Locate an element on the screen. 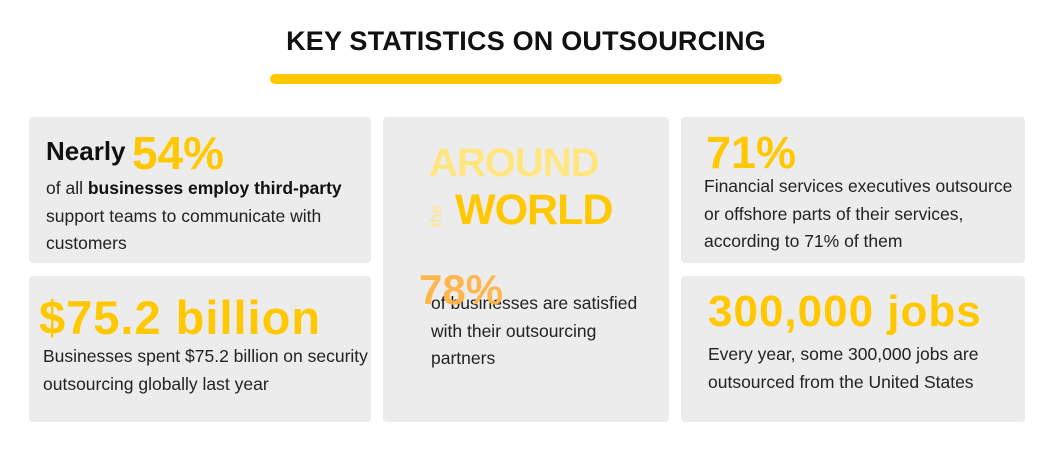 This screenshot has width=1052, height=457. the-heading: the is located at coordinates (436, 216).